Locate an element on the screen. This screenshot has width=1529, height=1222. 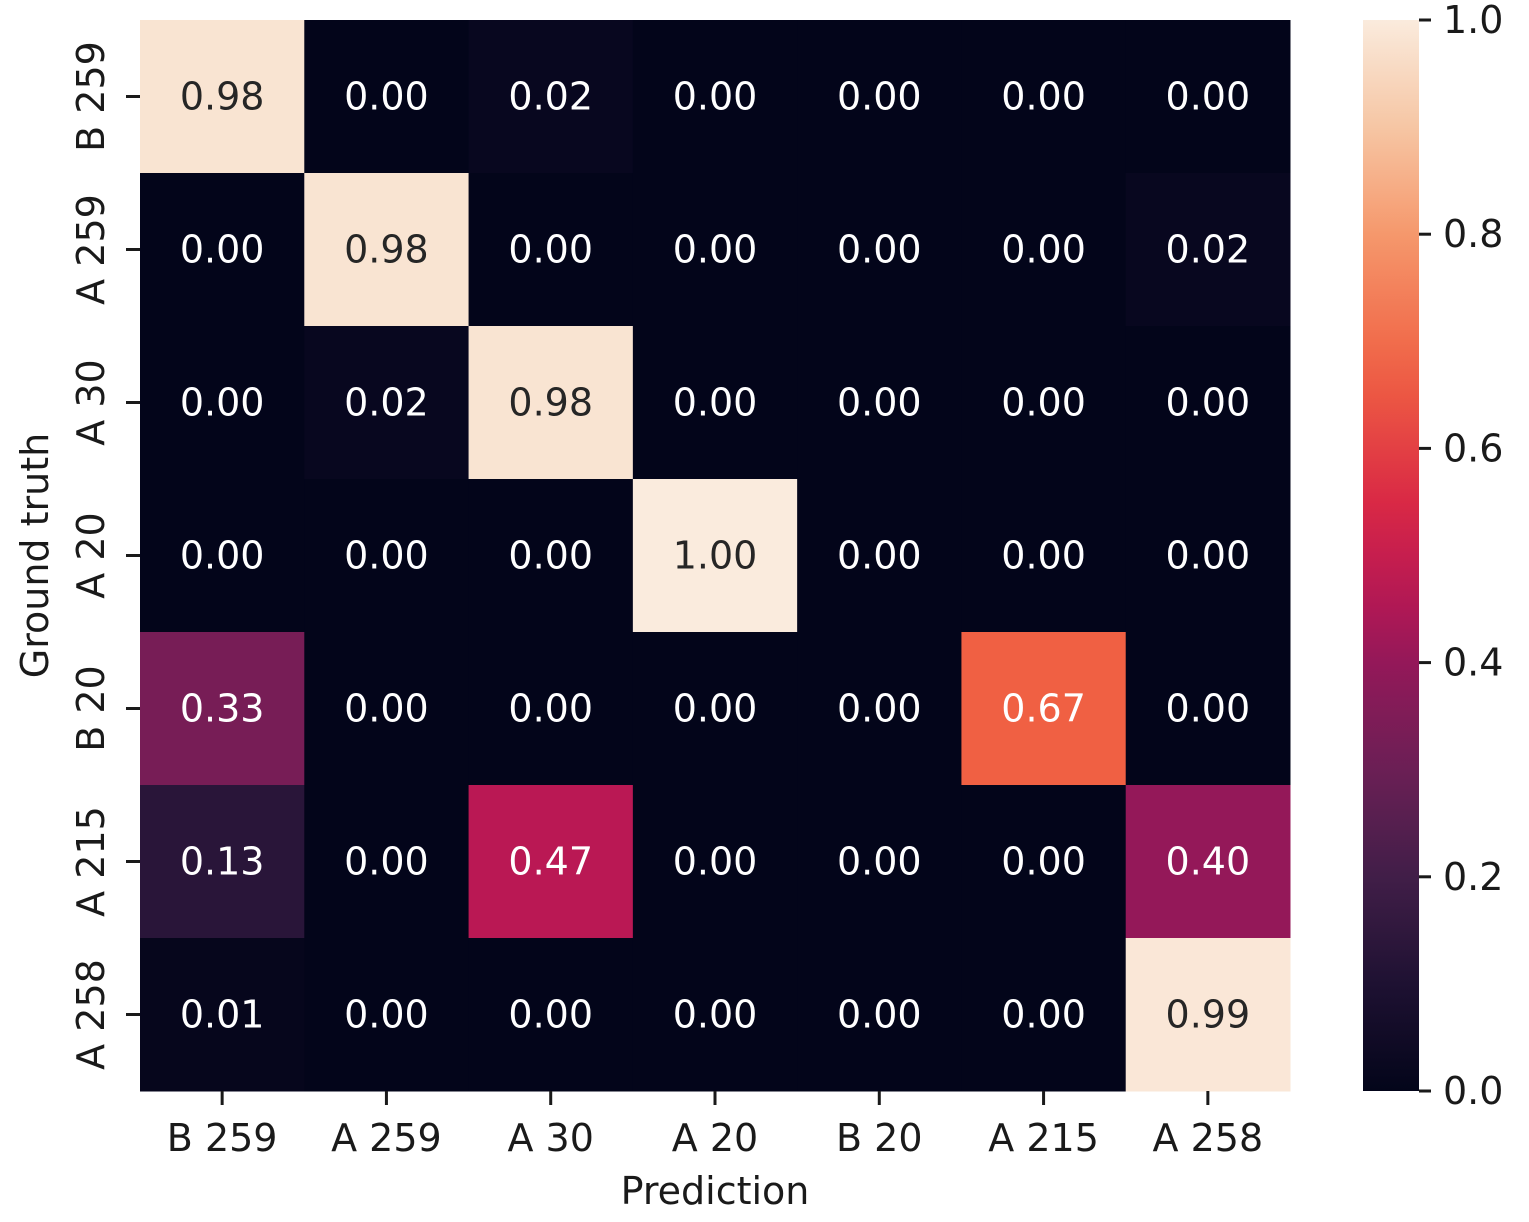
y-axis-title: Ground truth is located at coordinates (35, 555).